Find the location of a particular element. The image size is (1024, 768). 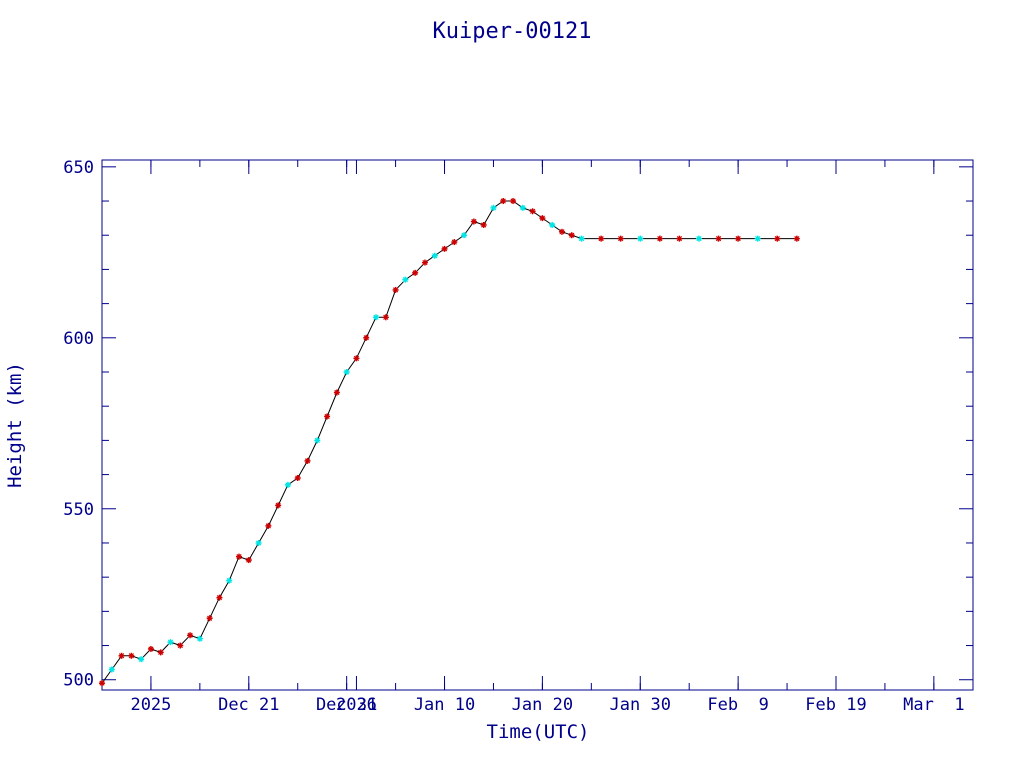

x-tick-label: Jan 30 is located at coordinates (640, 705).